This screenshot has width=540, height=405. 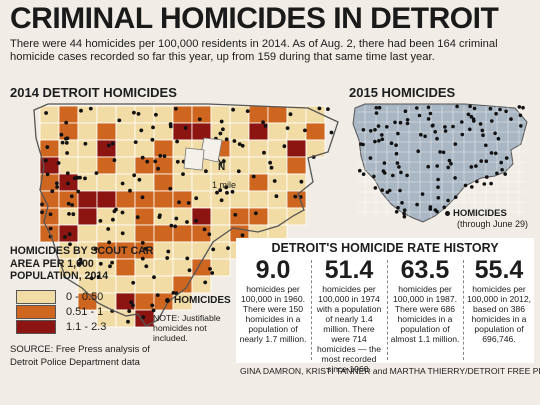 I want to click on scale-label: 1 mile, so click(x=224, y=185).